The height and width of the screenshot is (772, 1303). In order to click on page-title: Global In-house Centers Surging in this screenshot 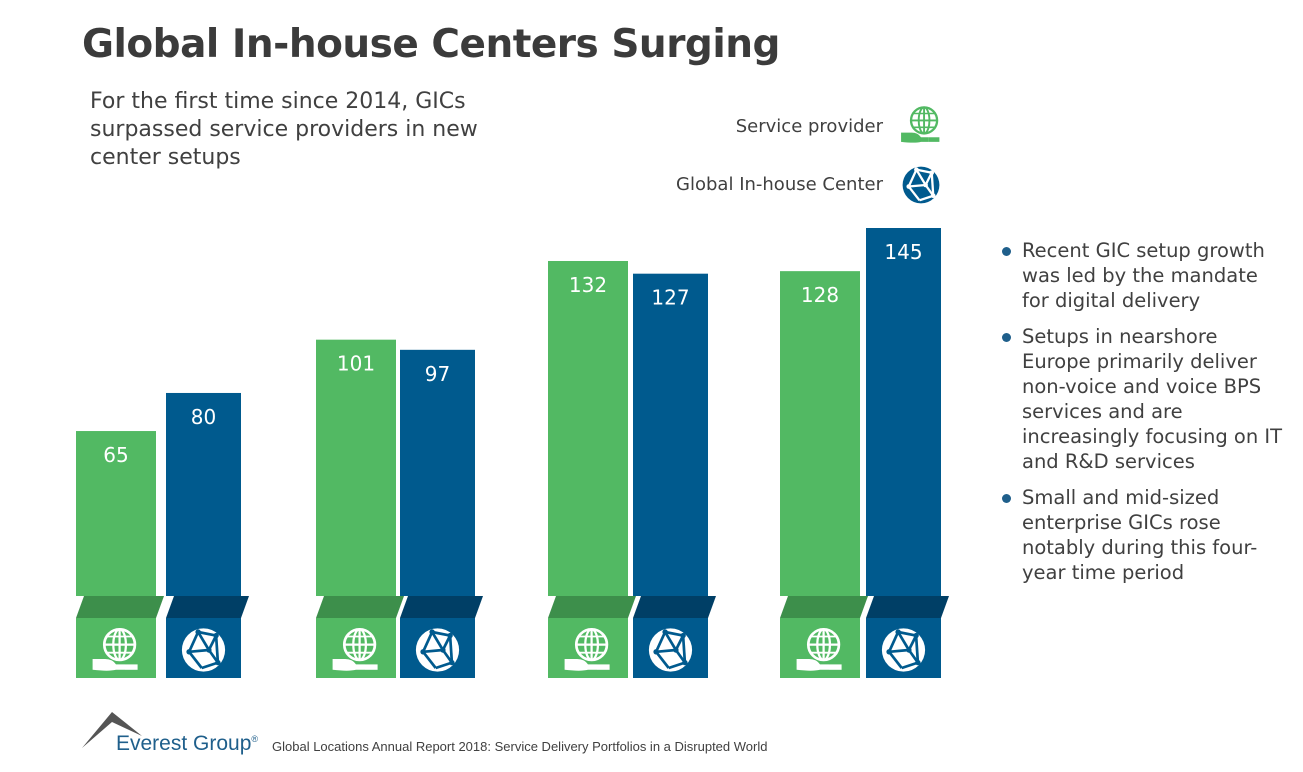, I will do `click(431, 44)`.